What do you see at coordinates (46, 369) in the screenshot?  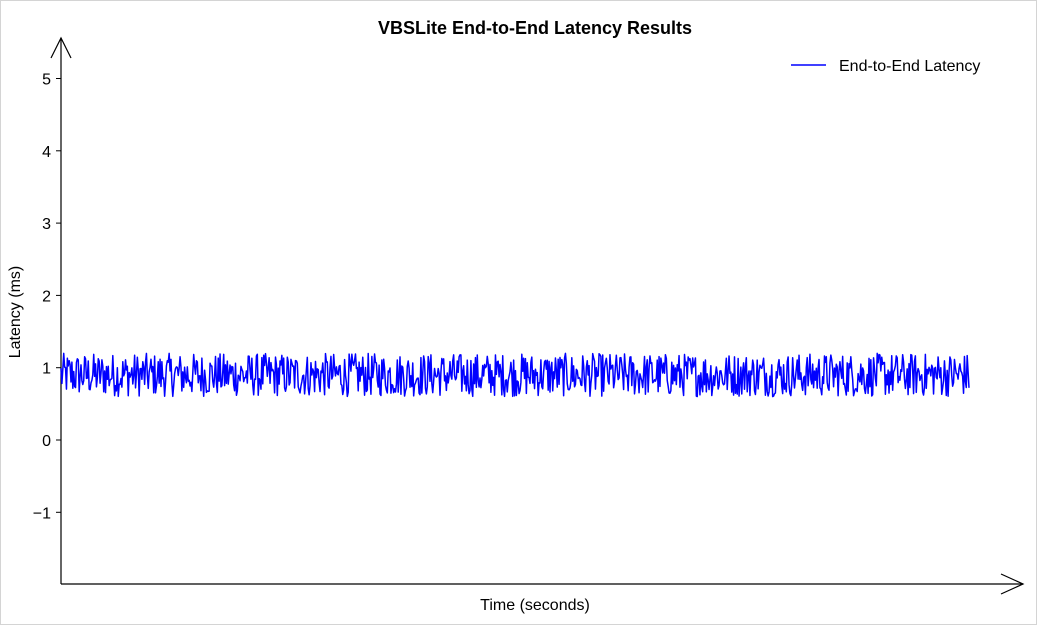 I see `y-tick-label: 1` at bounding box center [46, 369].